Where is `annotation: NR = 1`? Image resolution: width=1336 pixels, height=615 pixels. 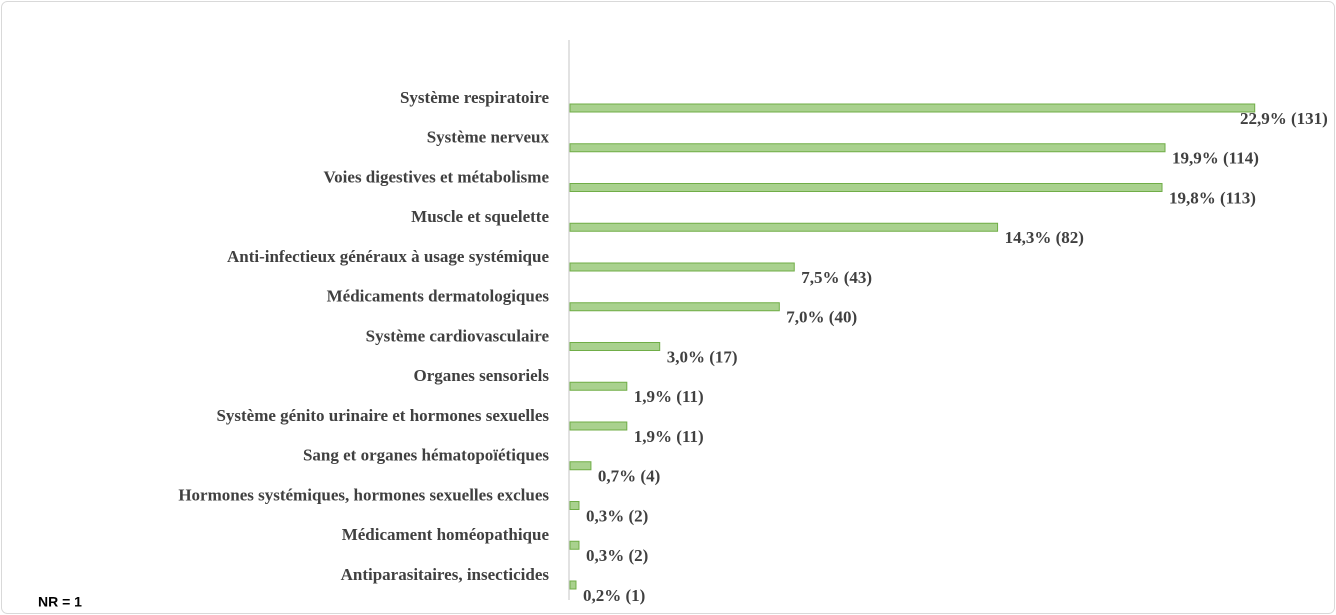
annotation: NR = 1 is located at coordinates (60, 602).